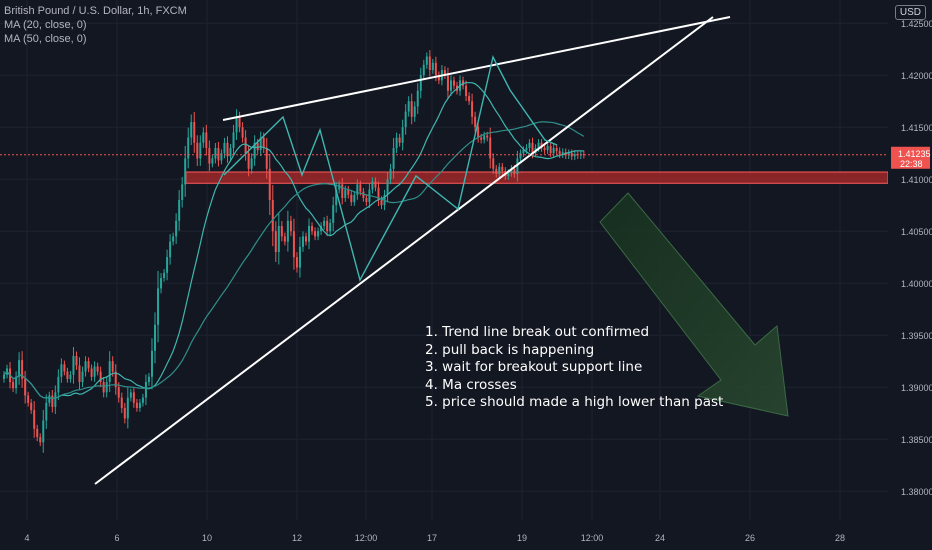 The image size is (932, 550). I want to click on upper-trend-line, so click(476, 68).